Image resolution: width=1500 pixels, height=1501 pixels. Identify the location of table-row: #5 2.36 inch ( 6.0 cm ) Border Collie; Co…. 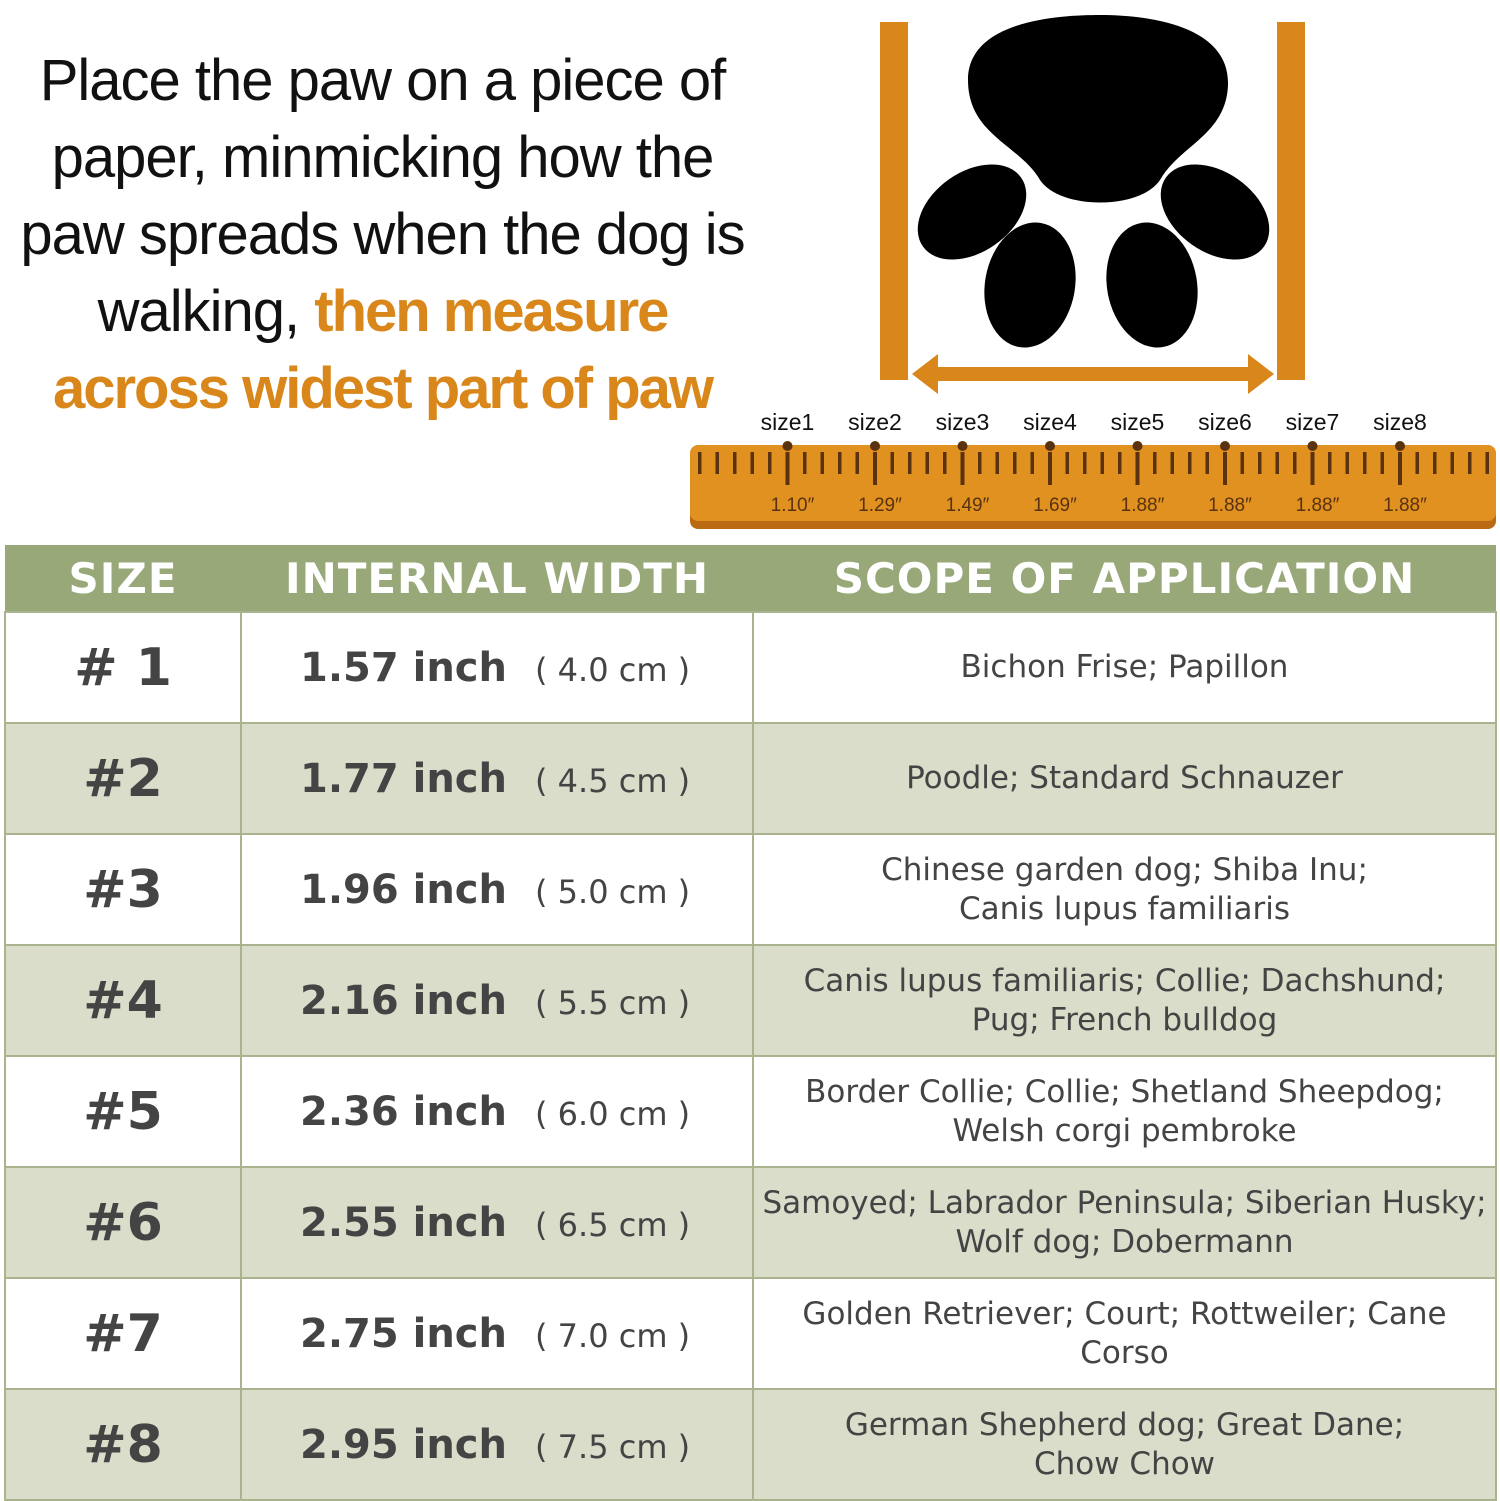
(750, 1111).